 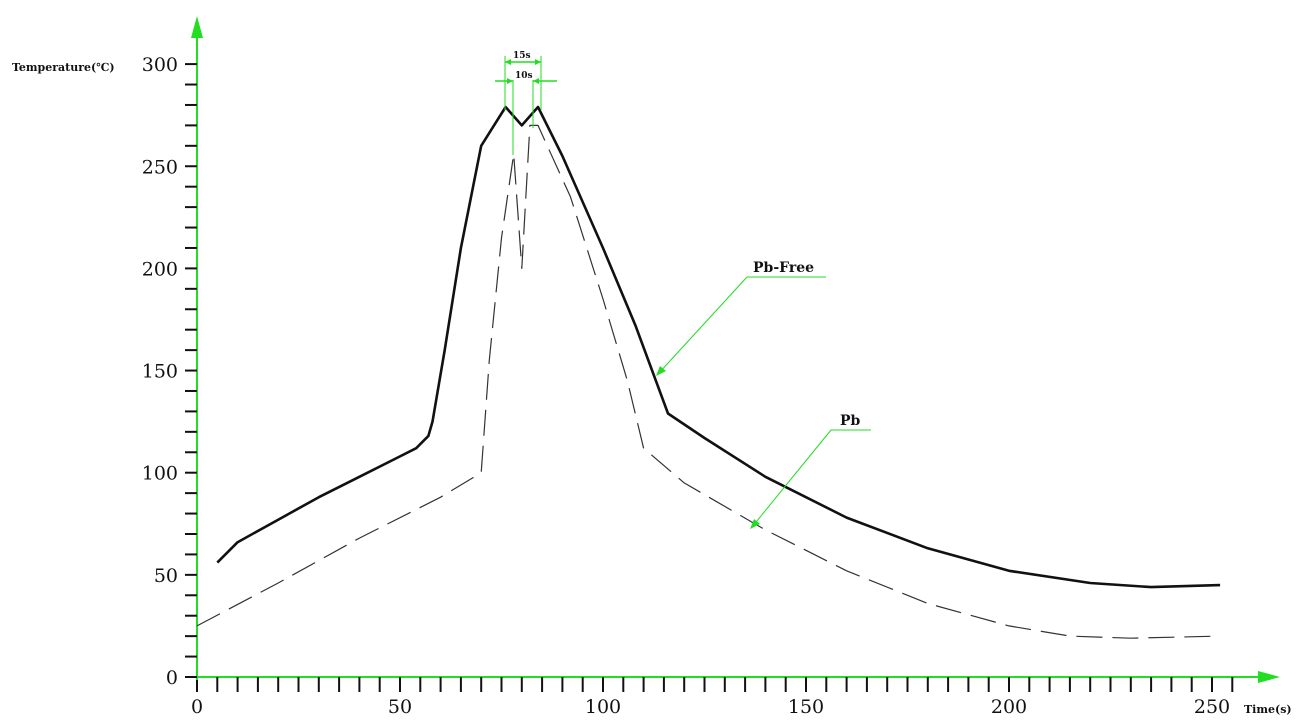 I want to click on y-tick-label: 250, so click(x=160, y=167).